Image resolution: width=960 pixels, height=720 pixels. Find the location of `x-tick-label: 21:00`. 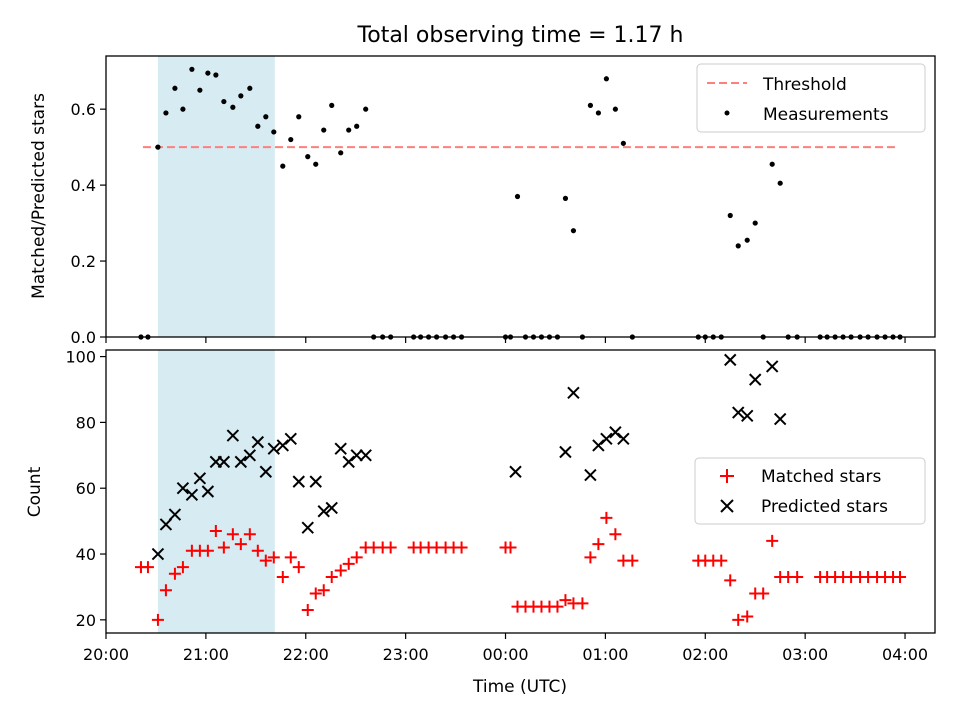

x-tick-label: 21:00 is located at coordinates (206, 654).